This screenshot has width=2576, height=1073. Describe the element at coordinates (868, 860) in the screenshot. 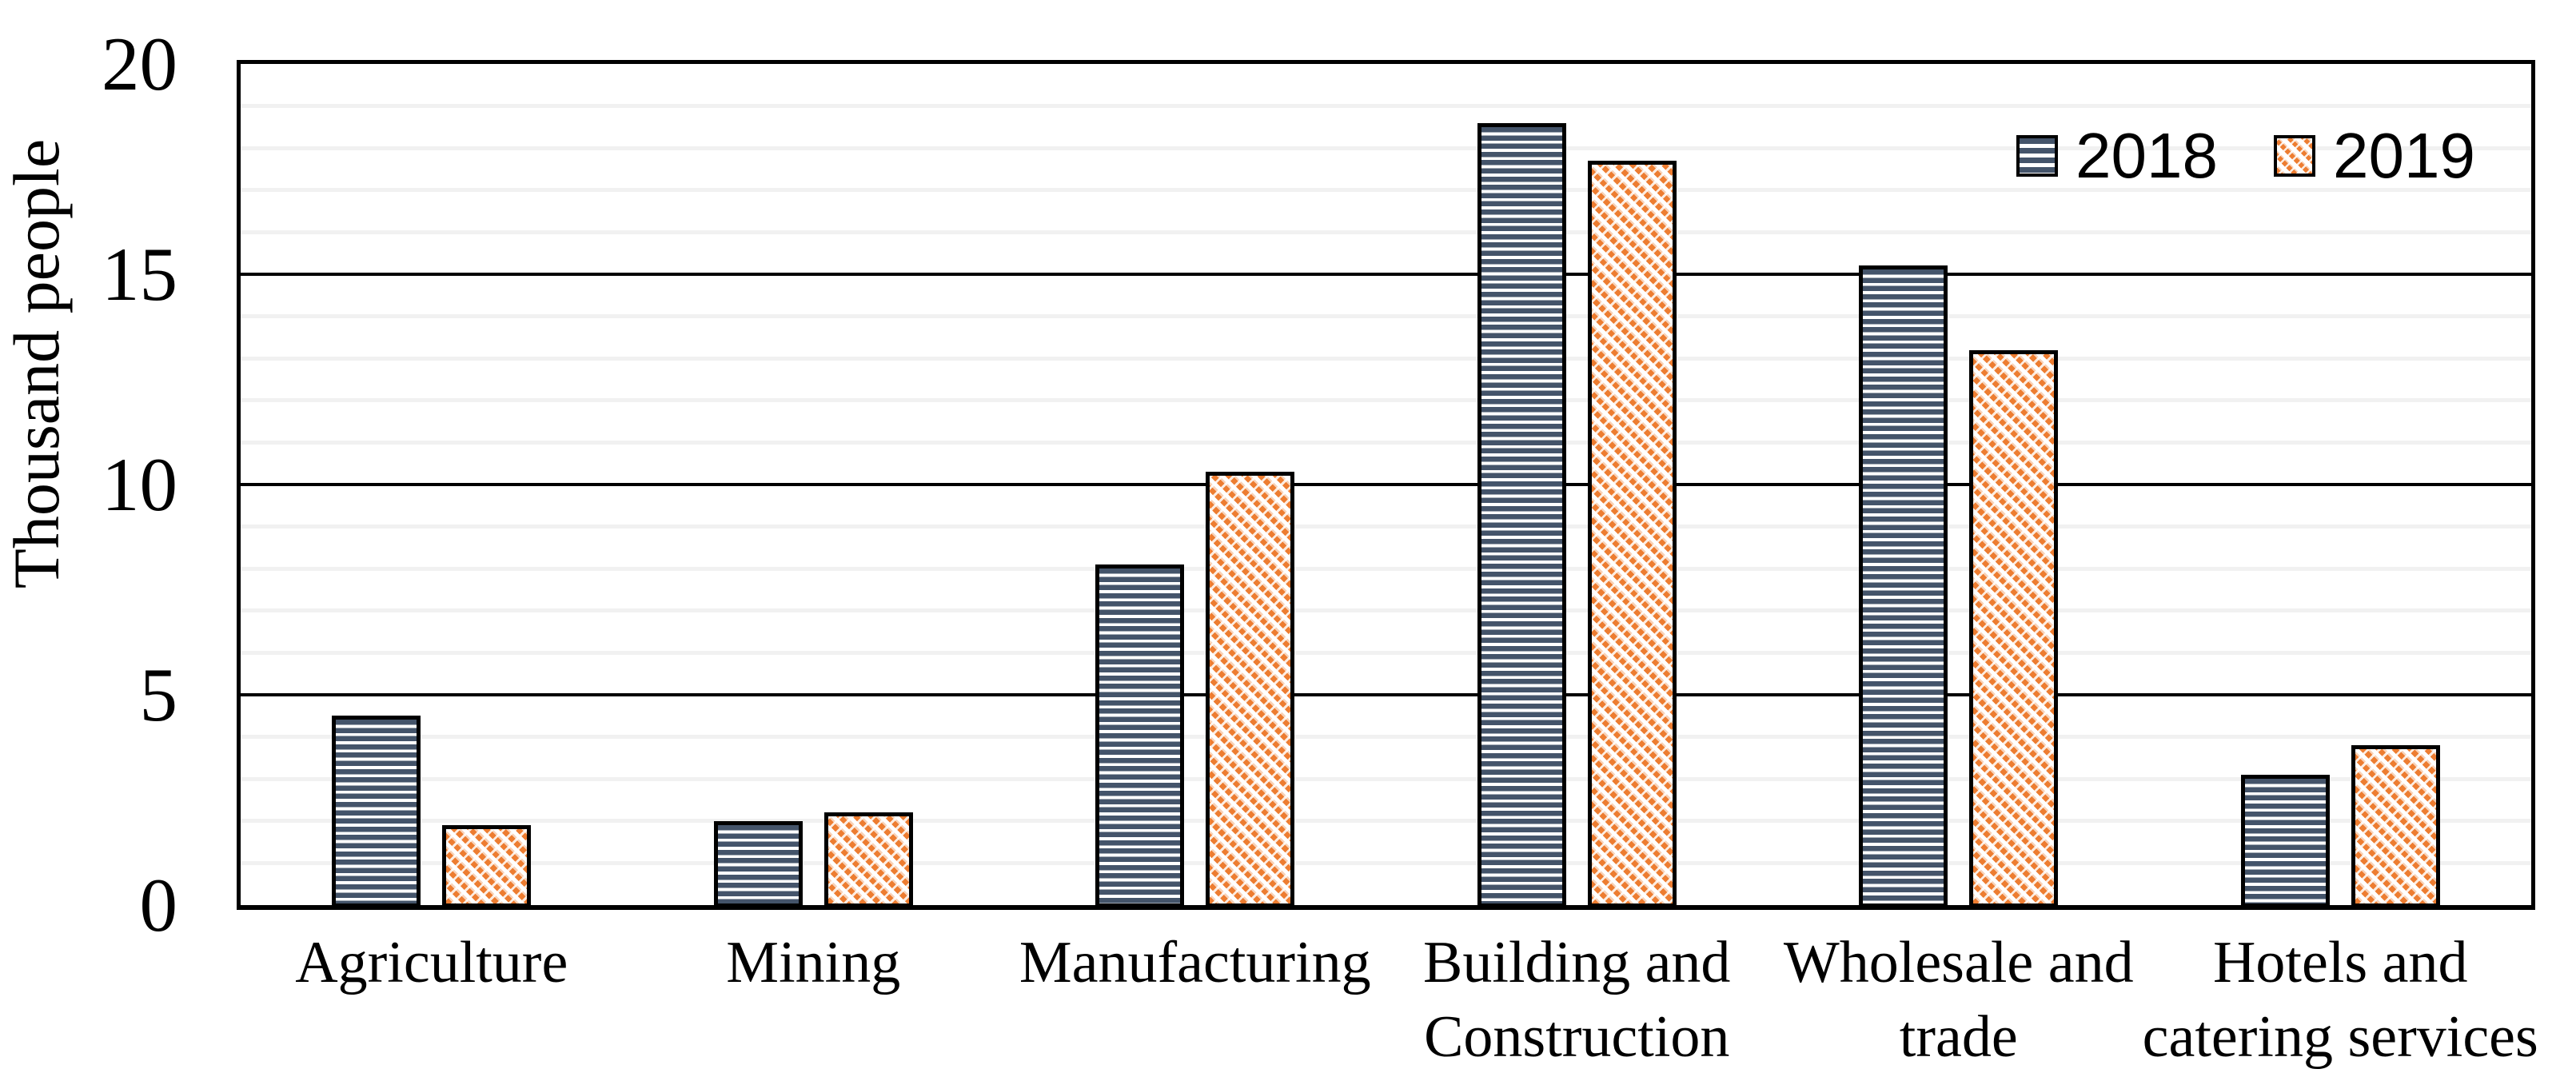

I see `bar-2019-mining` at that location.